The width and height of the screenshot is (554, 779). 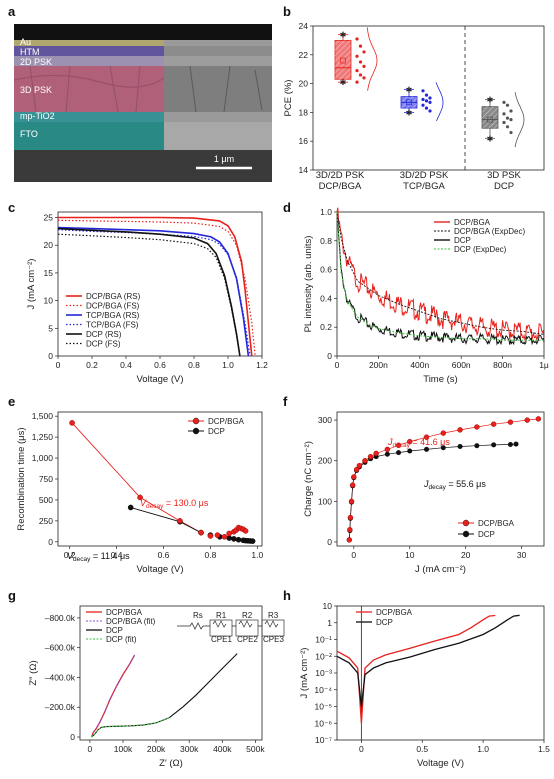 What do you see at coordinates (304, 170) in the screenshot?
I see `b-ytick-label: 14` at bounding box center [304, 170].